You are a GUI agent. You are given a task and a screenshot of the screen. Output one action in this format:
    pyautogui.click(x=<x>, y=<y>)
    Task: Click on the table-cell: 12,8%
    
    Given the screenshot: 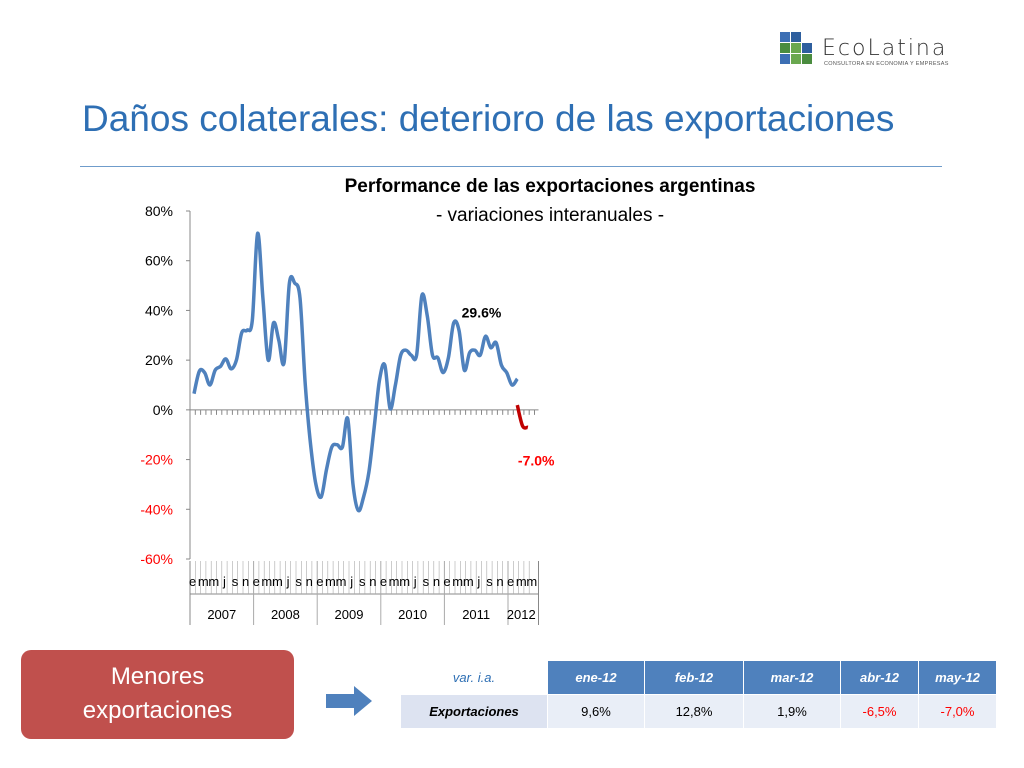 What is the action you would take?
    pyautogui.click(x=694, y=711)
    